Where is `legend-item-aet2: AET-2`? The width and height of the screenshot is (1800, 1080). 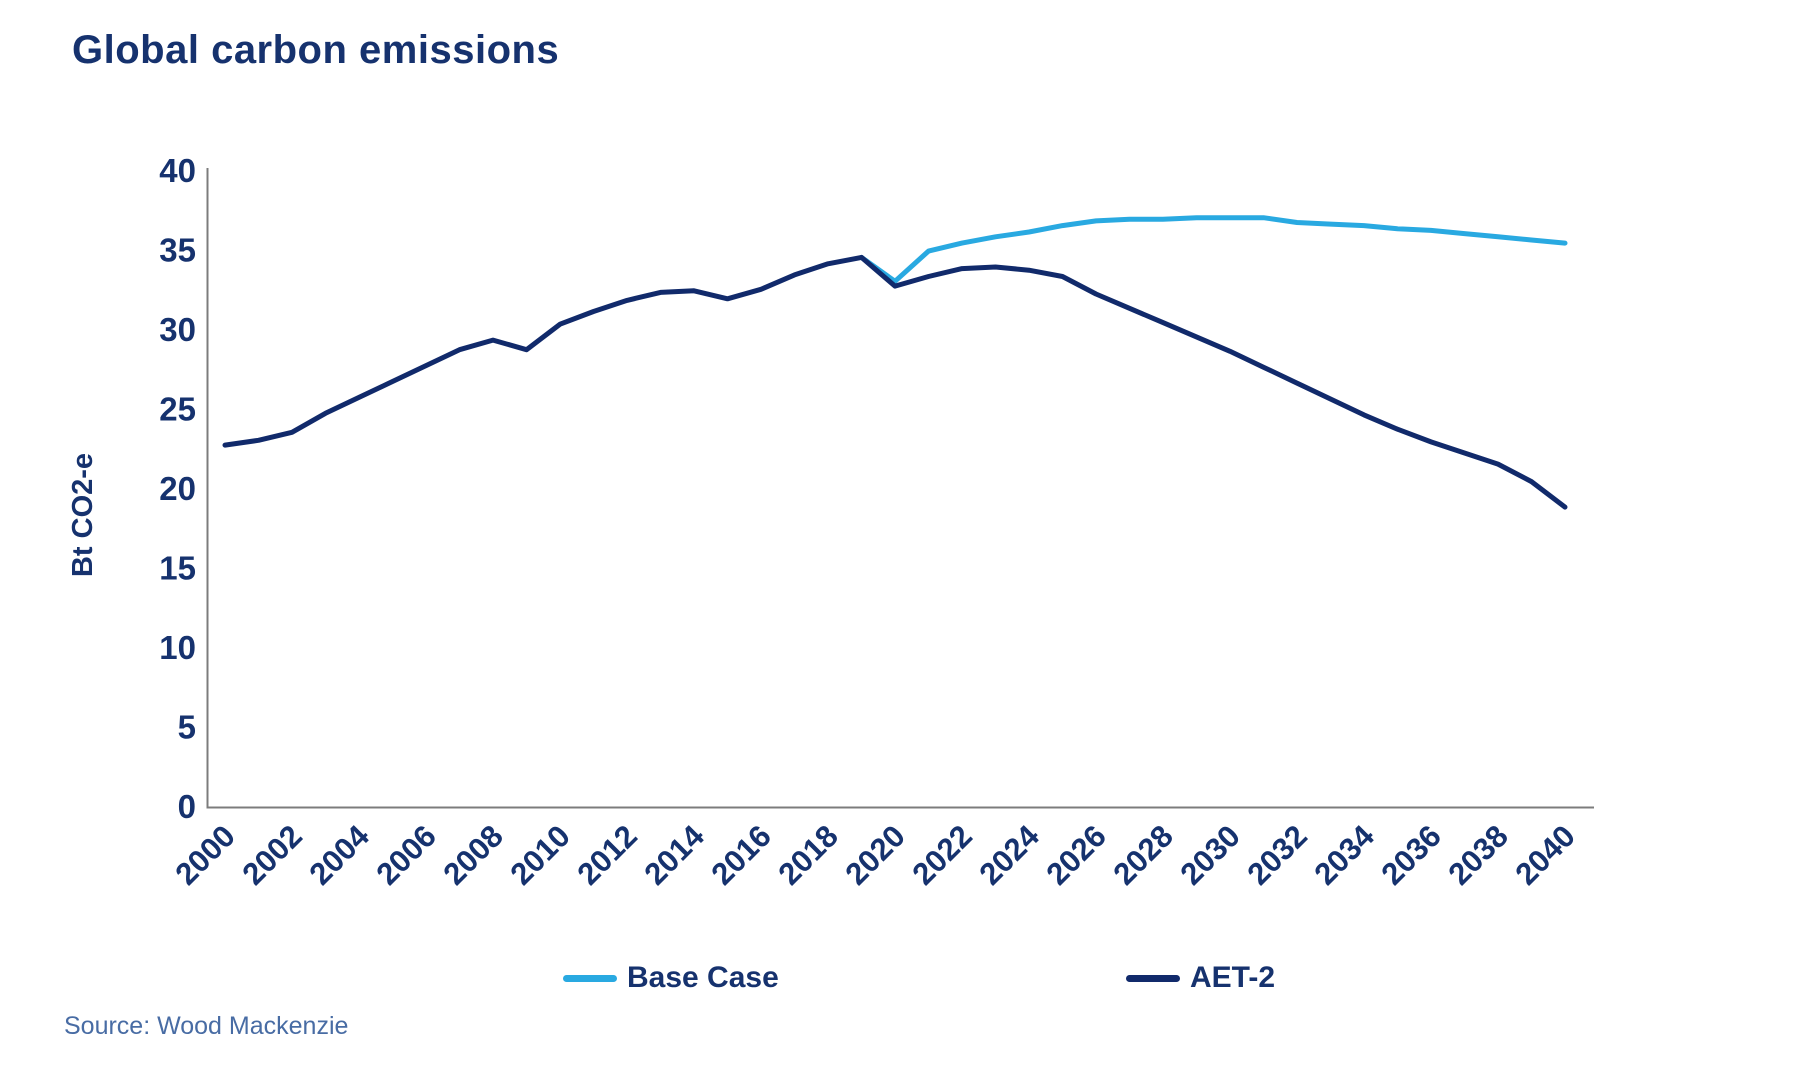 legend-item-aet2: AET-2 is located at coordinates (1200, 978).